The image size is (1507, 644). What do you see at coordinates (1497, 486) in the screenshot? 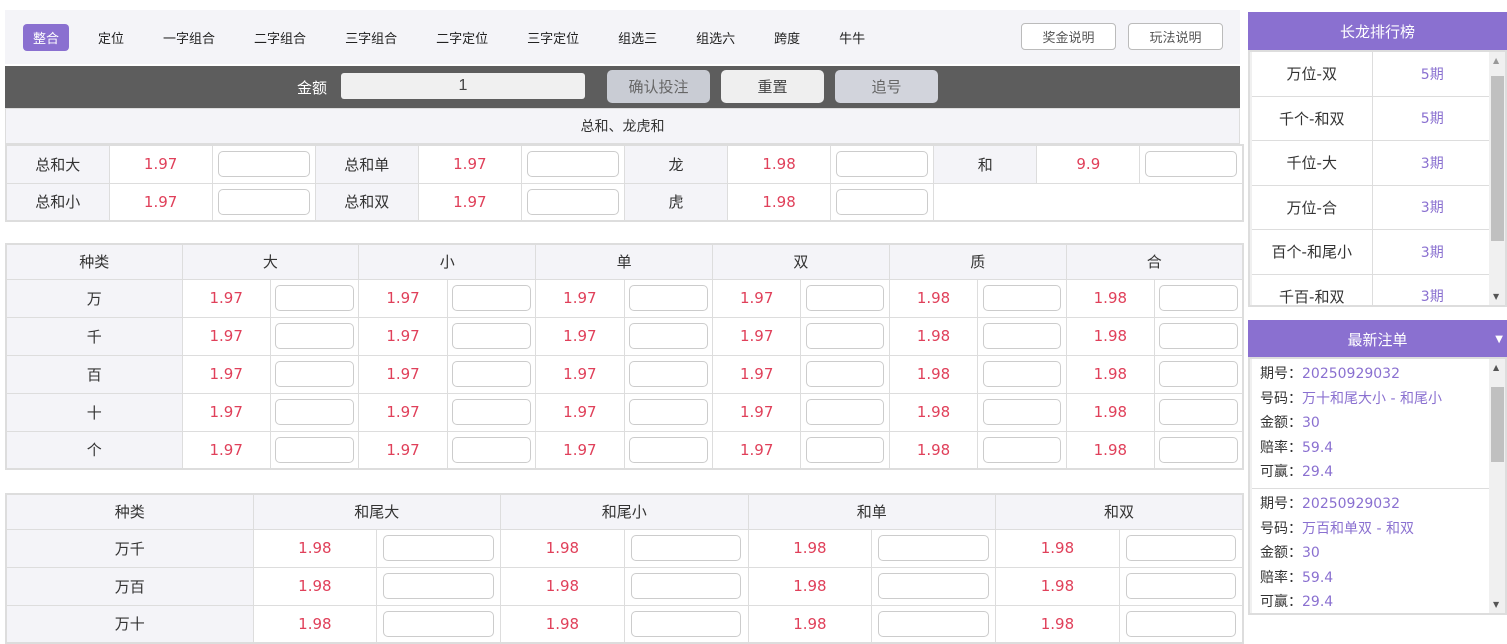
I see `bets-scrollbar: ▲ ▼` at bounding box center [1497, 486].